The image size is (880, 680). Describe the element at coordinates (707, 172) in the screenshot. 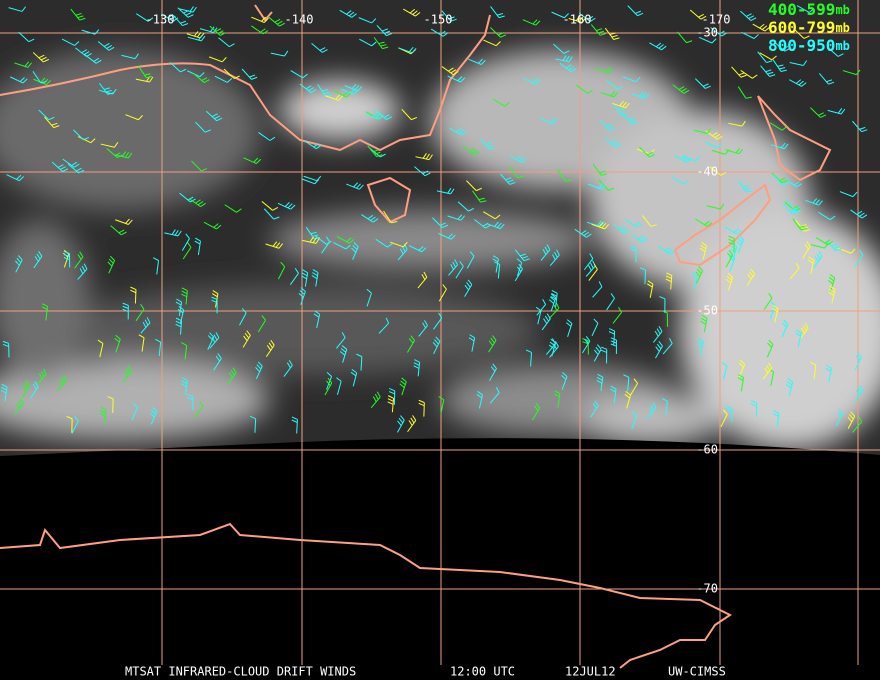

I see `latitude-label: -40` at that location.